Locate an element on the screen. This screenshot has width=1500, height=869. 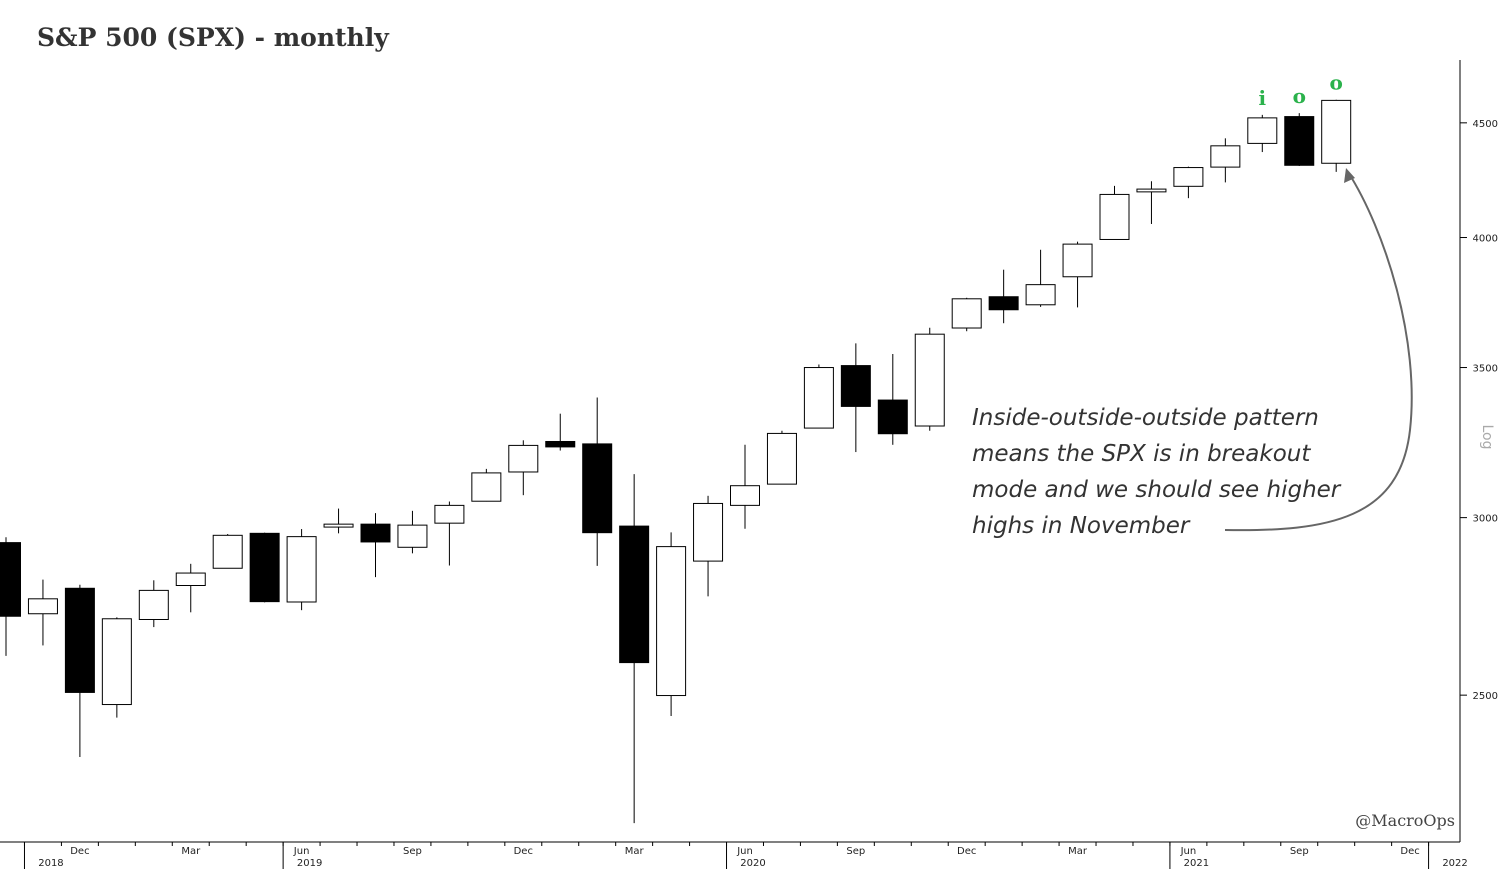
y-tick-label: 4500 is located at coordinates (1485, 124).